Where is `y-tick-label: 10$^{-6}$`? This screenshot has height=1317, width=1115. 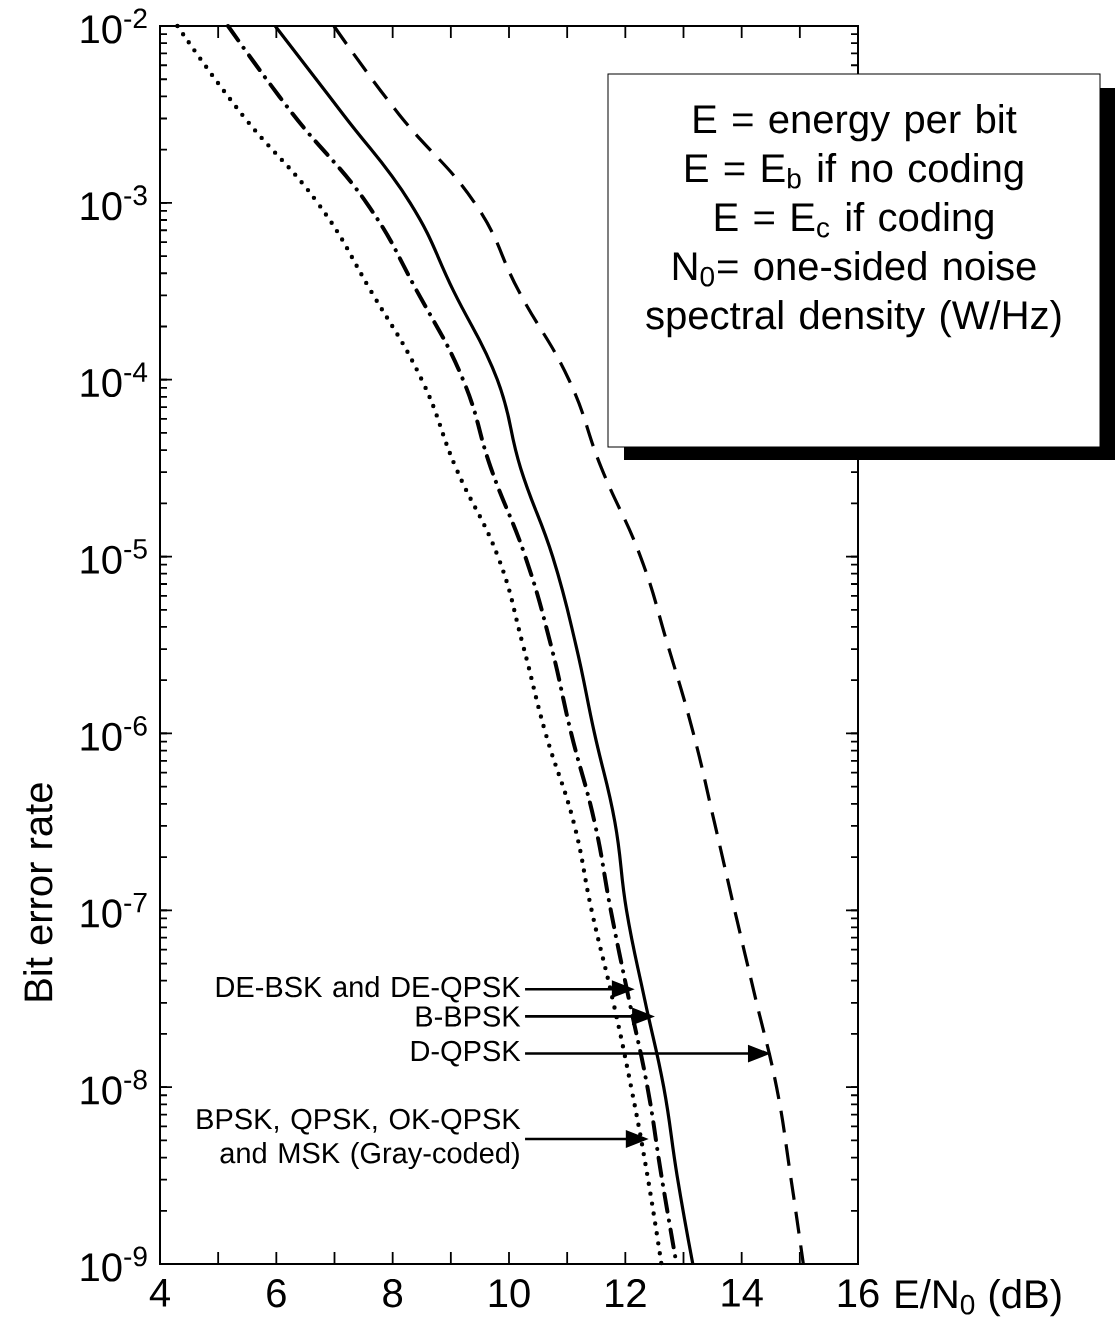
y-tick-label: 10$^{-6}$ is located at coordinates (114, 733).